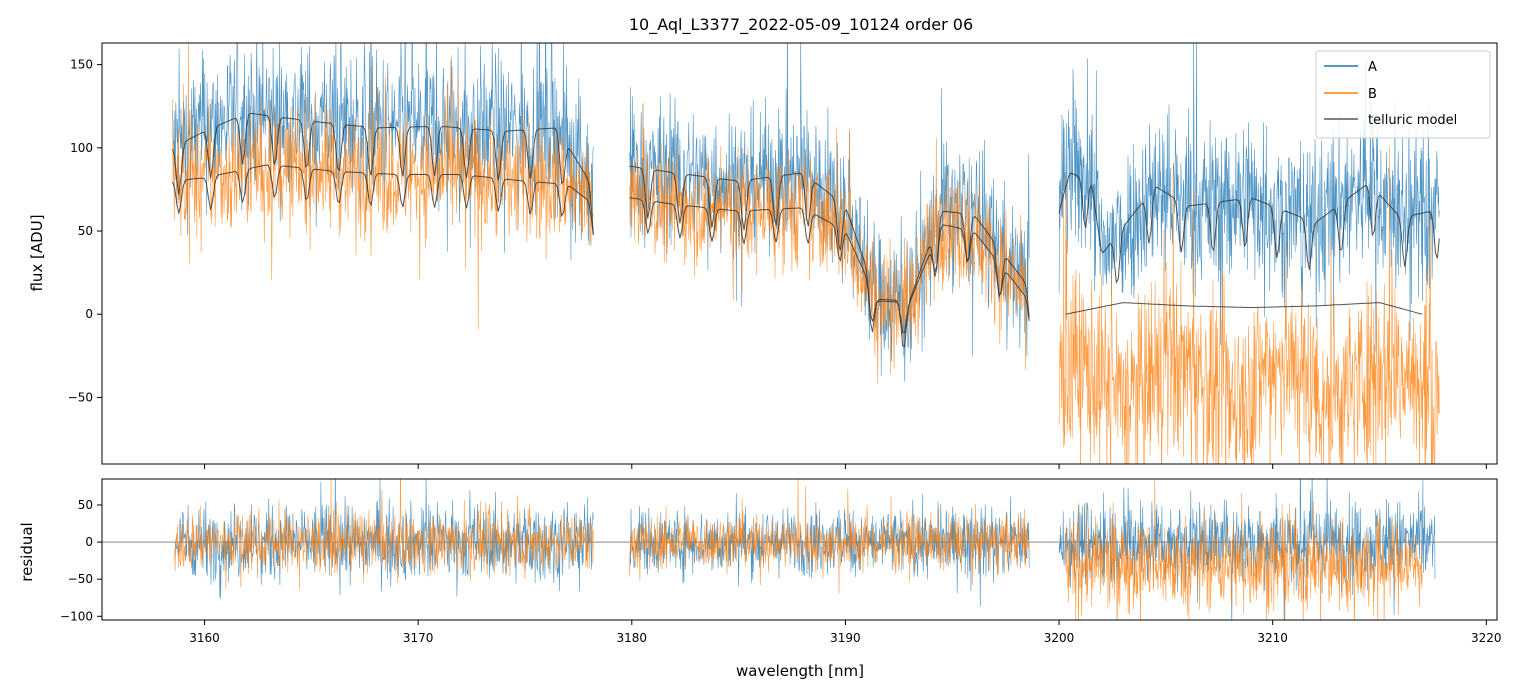 The height and width of the screenshot is (696, 1519). I want to click on x-tick-label: 3160, so click(204, 638).